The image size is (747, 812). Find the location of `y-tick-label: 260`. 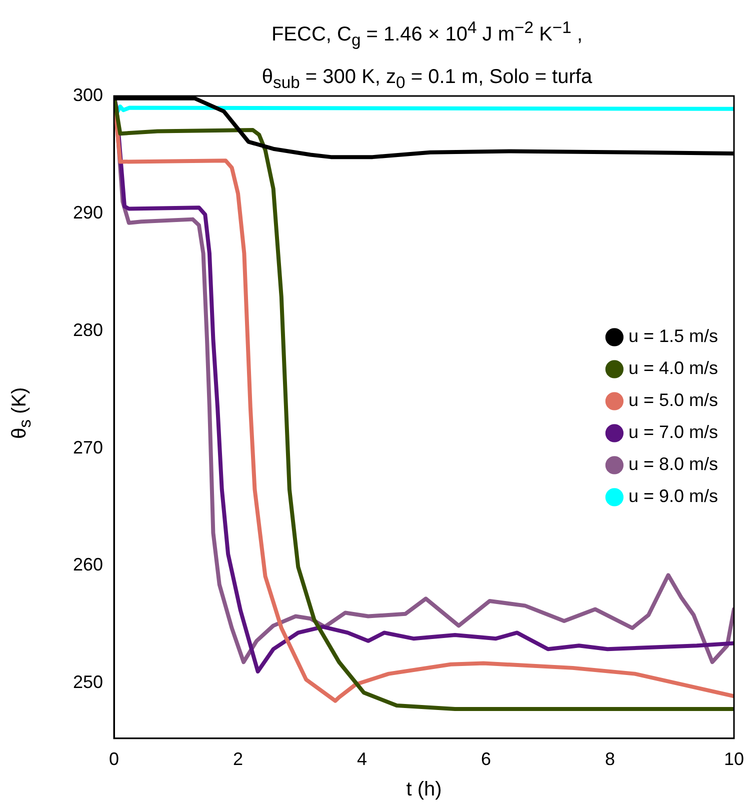

y-tick-label: 260 is located at coordinates (87, 564).